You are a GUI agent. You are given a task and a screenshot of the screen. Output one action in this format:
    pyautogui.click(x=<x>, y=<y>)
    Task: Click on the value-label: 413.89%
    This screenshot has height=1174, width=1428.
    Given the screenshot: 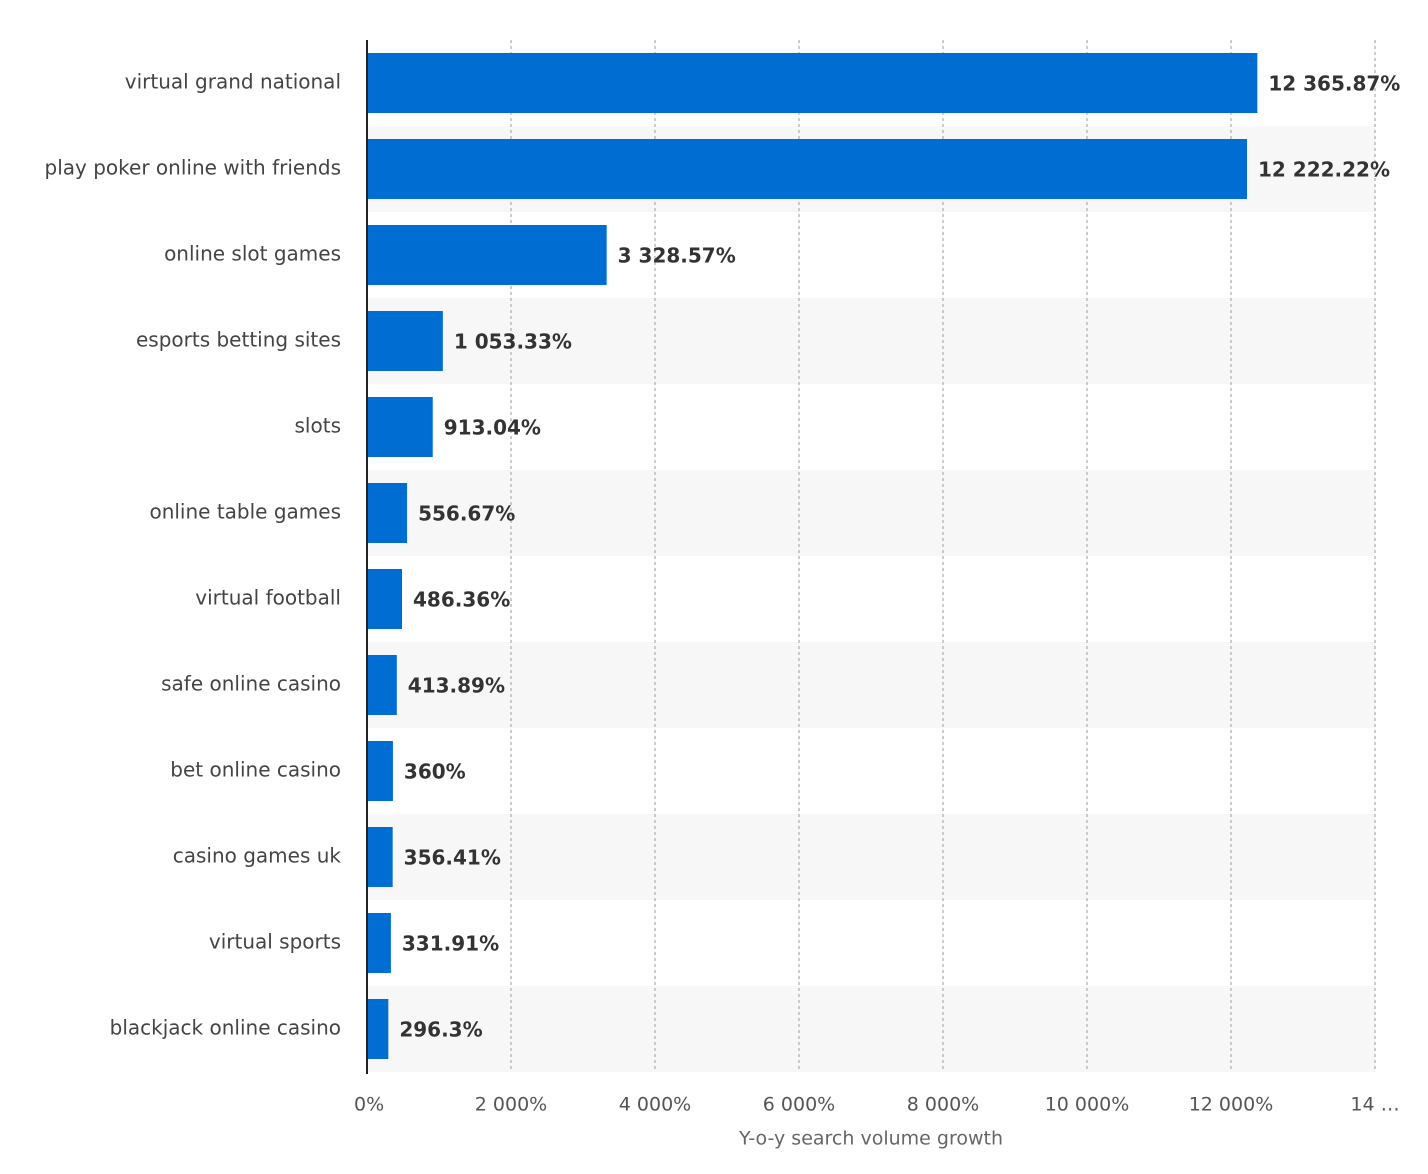 What is the action you would take?
    pyautogui.click(x=456, y=686)
    